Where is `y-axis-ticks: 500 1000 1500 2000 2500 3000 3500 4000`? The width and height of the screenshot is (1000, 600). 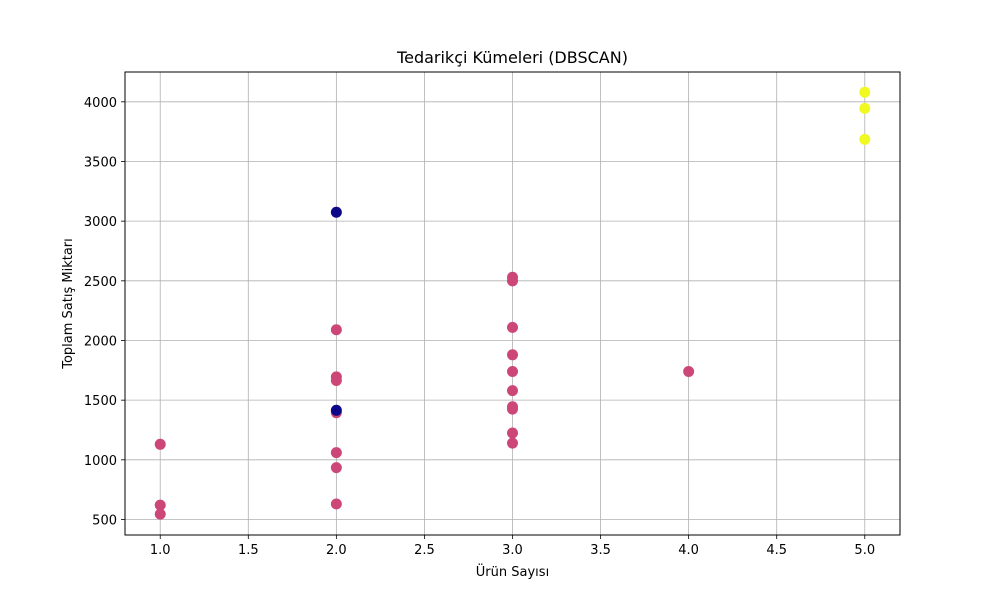
y-axis-ticks: 500 1000 1500 2000 2500 3000 3500 4000 is located at coordinates (104, 312).